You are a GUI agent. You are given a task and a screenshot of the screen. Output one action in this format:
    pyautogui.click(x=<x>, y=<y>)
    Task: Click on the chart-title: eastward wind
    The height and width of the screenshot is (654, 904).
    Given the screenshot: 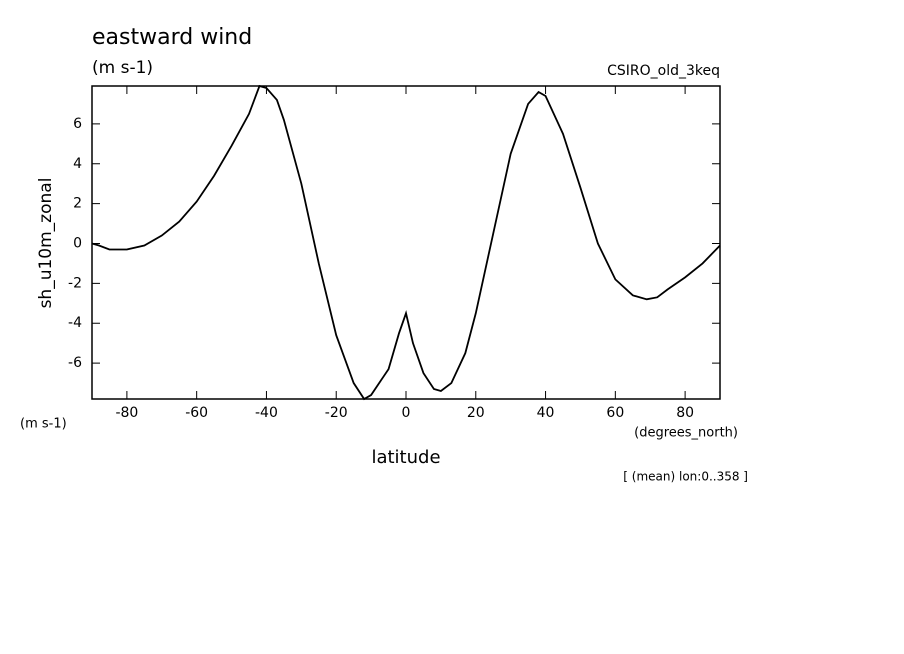 What is the action you would take?
    pyautogui.click(x=172, y=37)
    